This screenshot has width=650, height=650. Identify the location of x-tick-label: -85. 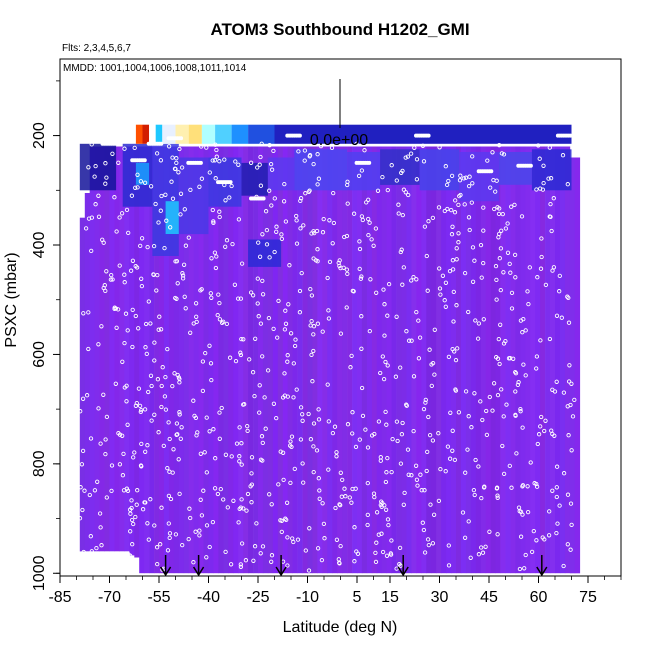
(59, 597).